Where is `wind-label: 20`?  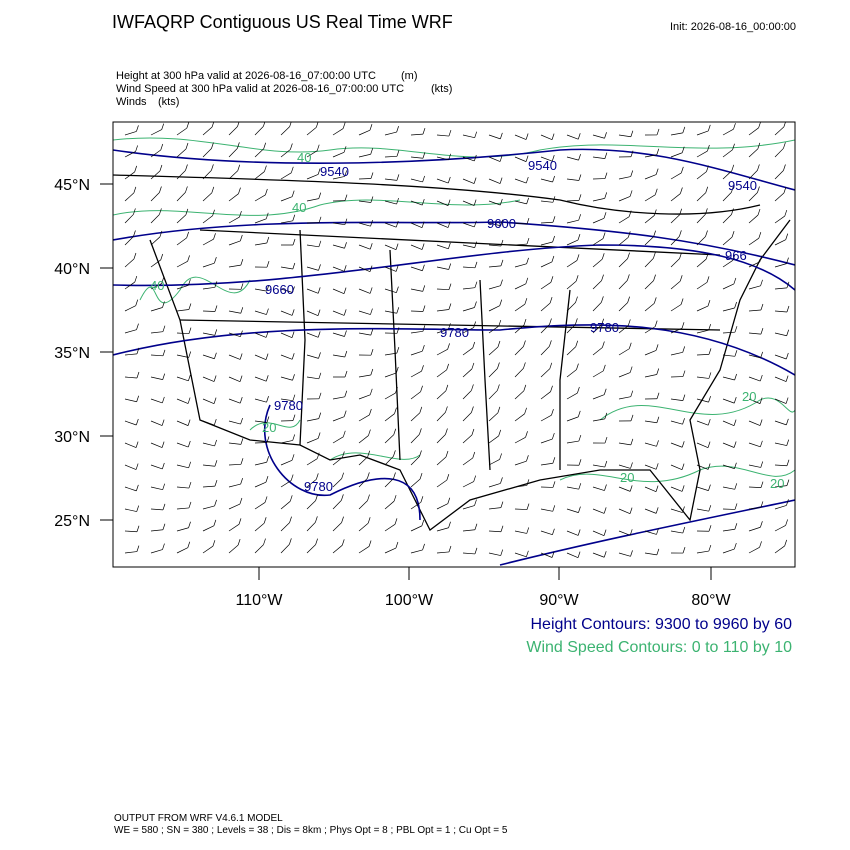 wind-label: 20 is located at coordinates (749, 396).